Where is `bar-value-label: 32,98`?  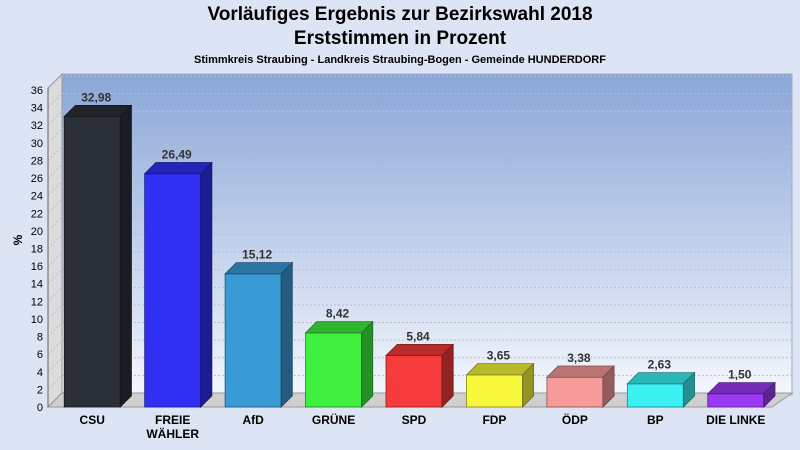 bar-value-label: 32,98 is located at coordinates (96, 97).